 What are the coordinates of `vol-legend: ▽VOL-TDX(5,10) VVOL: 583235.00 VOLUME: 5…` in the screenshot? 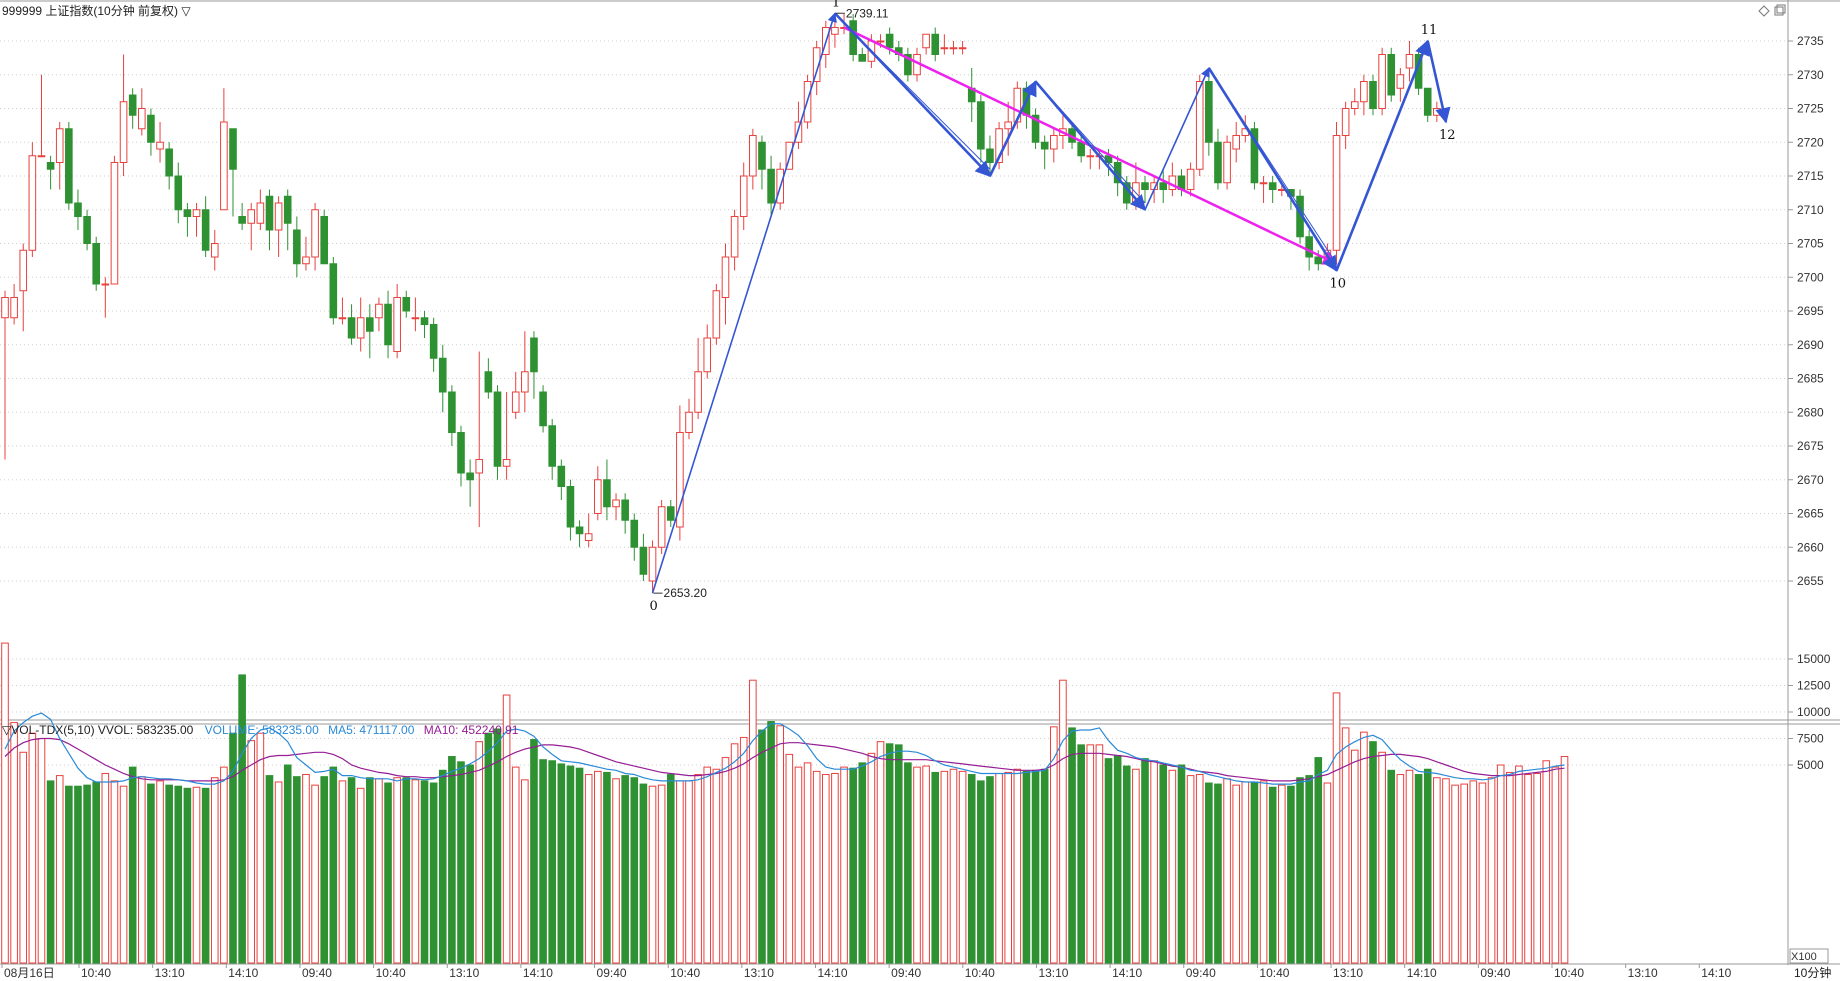 It's located at (260, 730).